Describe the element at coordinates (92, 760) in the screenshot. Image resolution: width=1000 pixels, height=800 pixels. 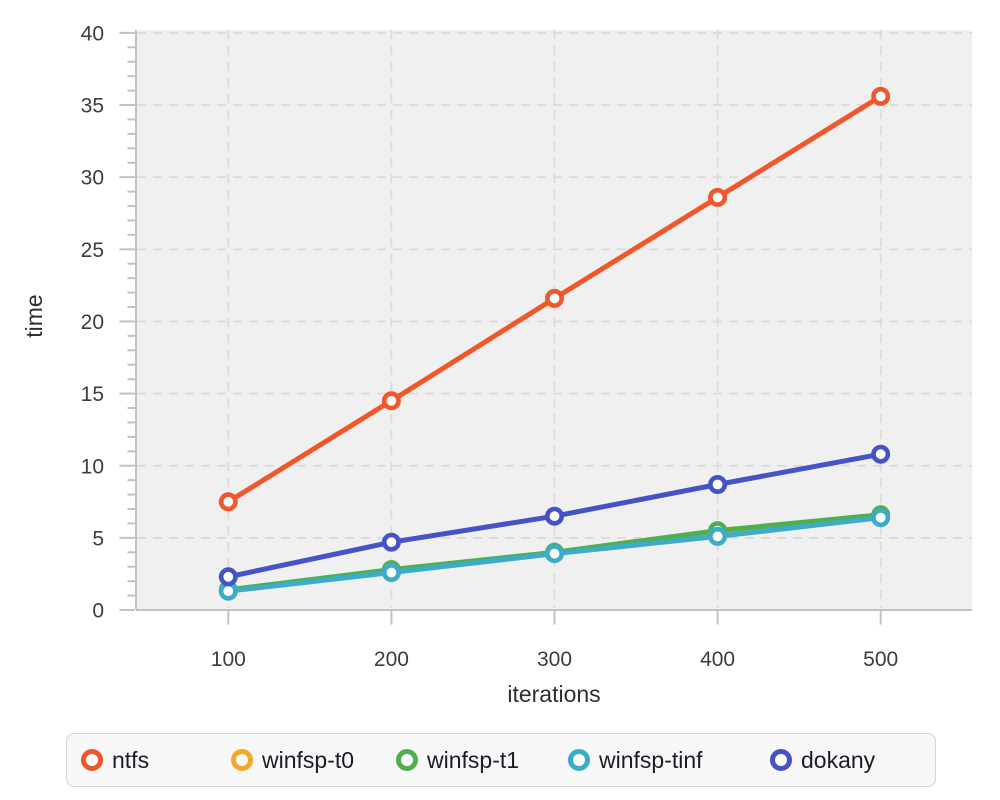
I see `legend-marker-ntfs` at that location.